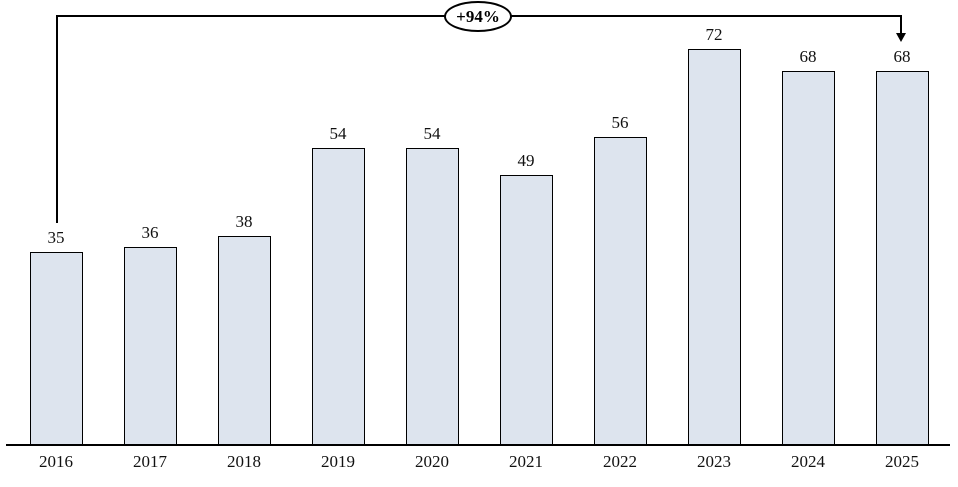 This screenshot has height=487, width=958. I want to click on year-label-2019: 2019, so click(338, 461).